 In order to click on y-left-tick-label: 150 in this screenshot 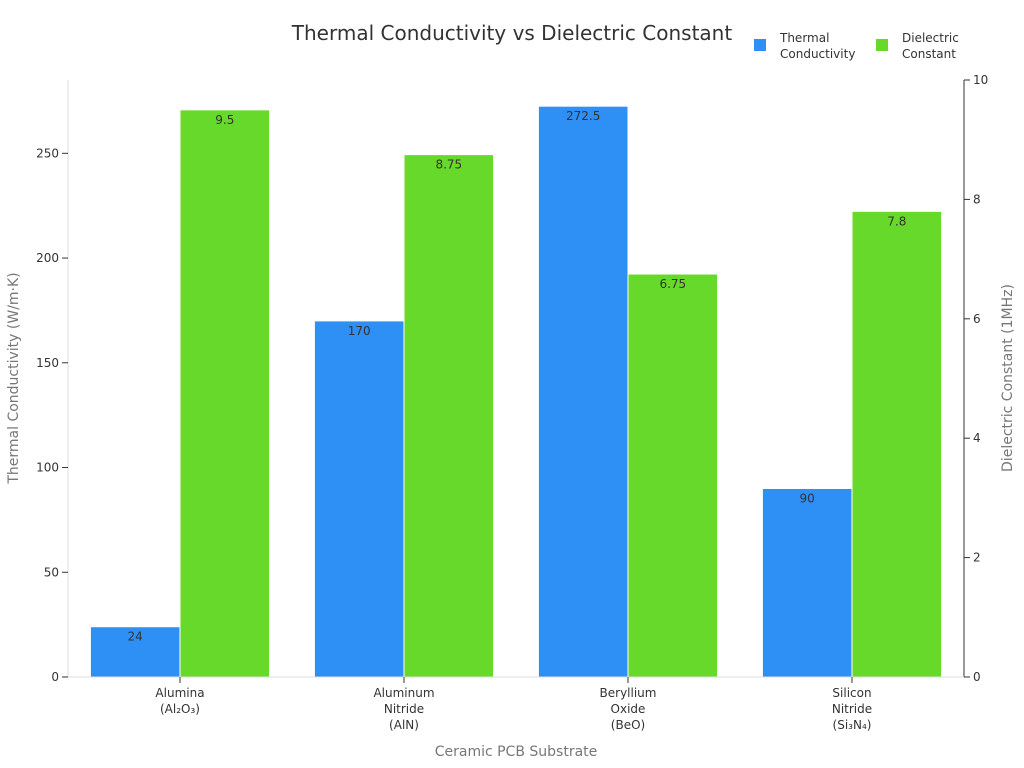, I will do `click(47, 363)`.